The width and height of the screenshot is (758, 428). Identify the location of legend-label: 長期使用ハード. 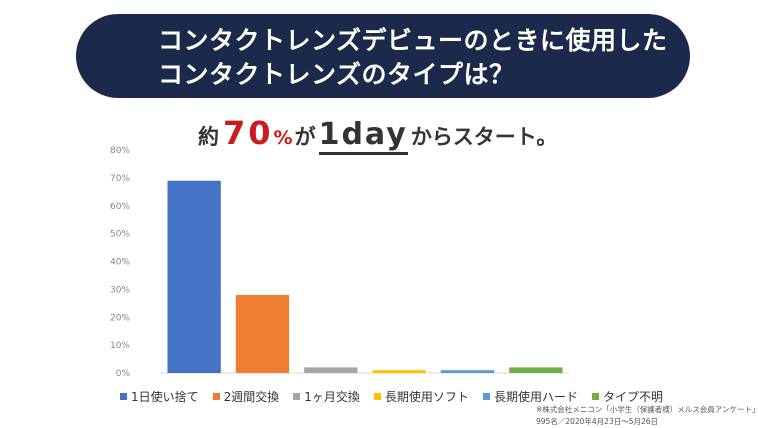
(535, 396).